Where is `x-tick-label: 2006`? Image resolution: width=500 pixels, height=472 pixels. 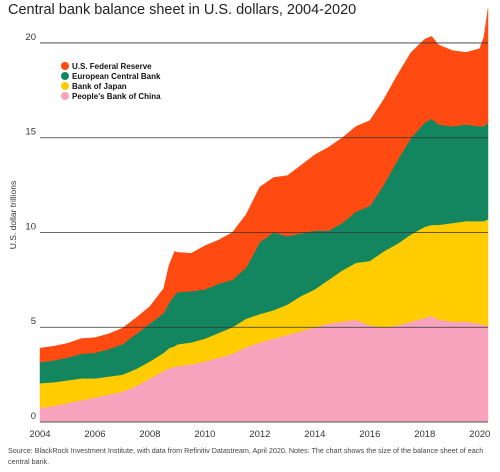
x-tick-label: 2006 is located at coordinates (94, 434).